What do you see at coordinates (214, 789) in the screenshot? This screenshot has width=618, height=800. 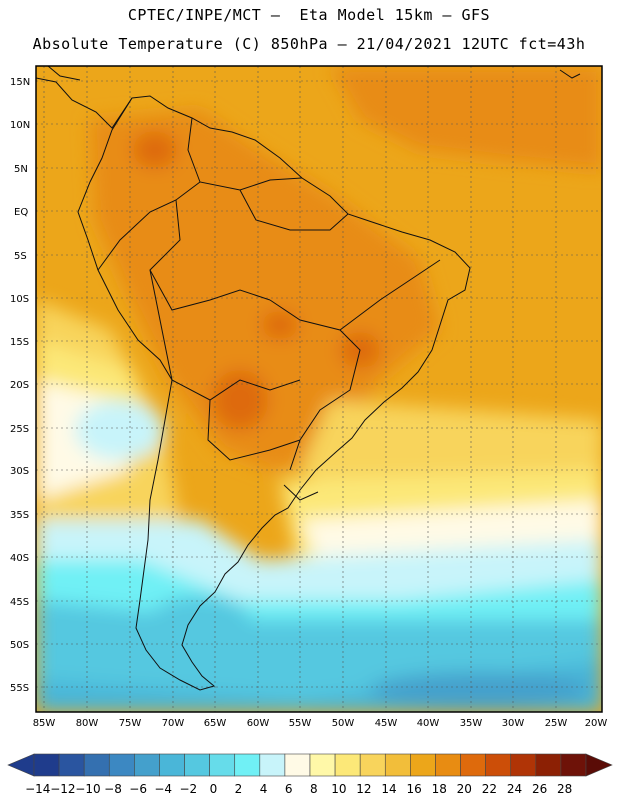 I see `colorbar-tick-label: 0` at bounding box center [214, 789].